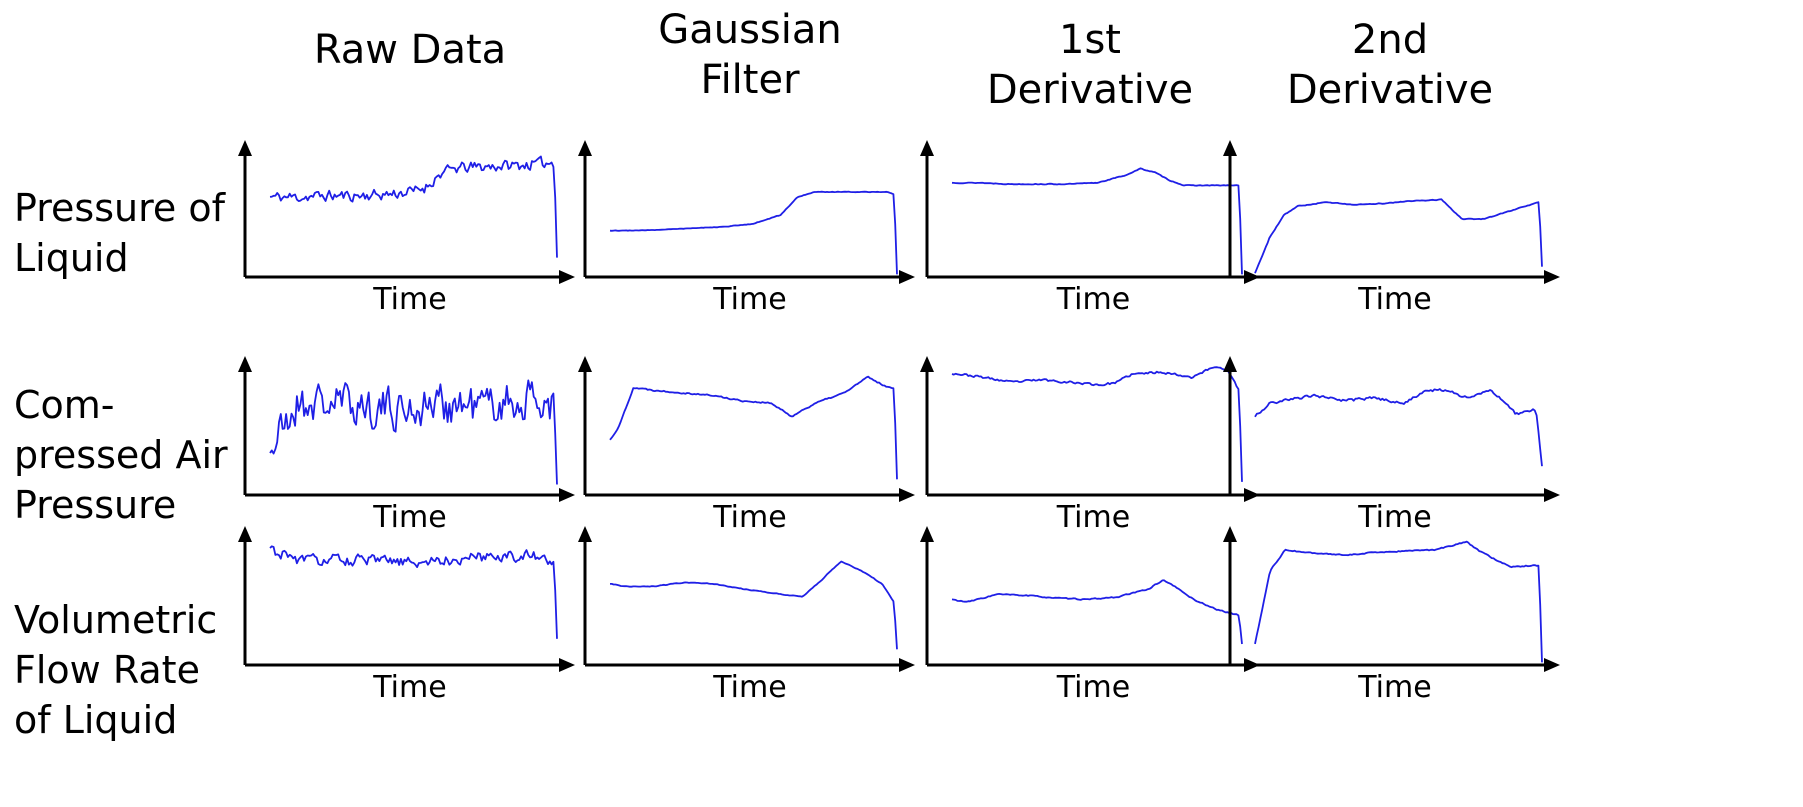 Image resolution: width=1803 pixels, height=807 pixels. Describe the element at coordinates (413, 592) in the screenshot. I see `r2c0-series-line` at that location.